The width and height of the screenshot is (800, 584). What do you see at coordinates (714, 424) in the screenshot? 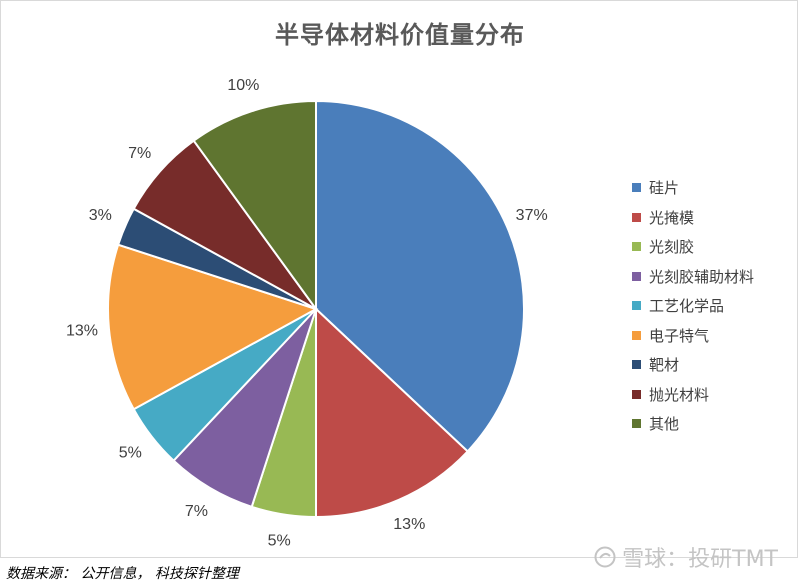
I see `legend-item: 其他` at bounding box center [714, 424].